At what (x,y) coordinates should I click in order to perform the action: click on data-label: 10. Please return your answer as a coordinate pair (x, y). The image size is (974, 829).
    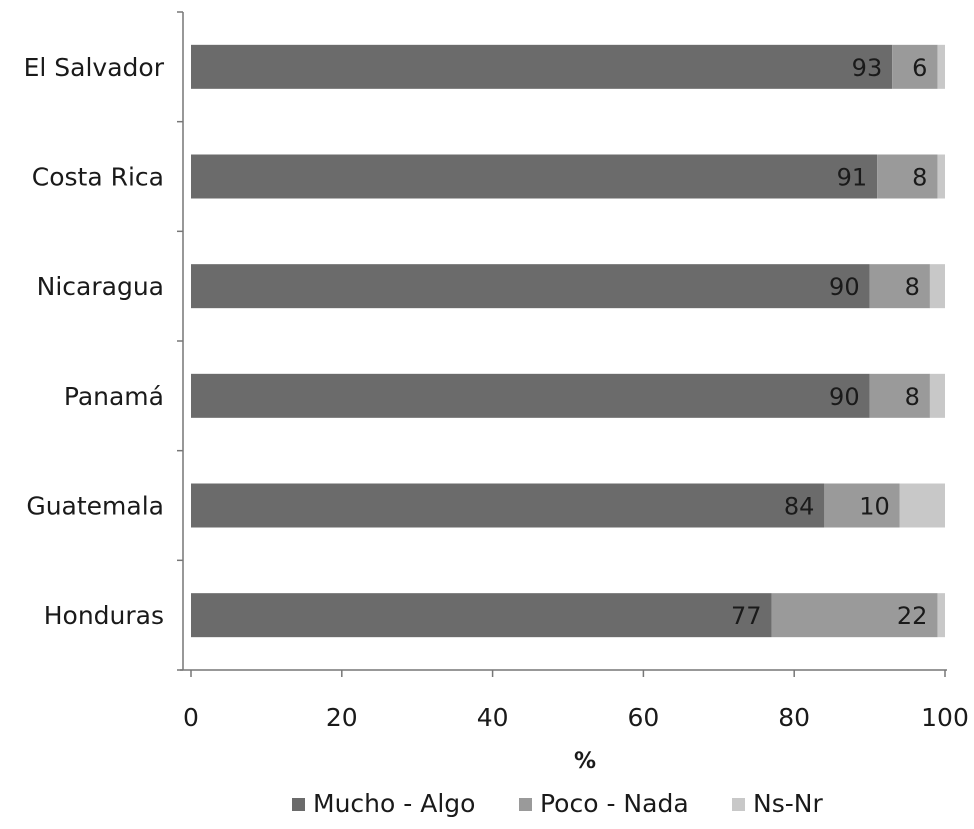
    Looking at the image, I should click on (874, 507).